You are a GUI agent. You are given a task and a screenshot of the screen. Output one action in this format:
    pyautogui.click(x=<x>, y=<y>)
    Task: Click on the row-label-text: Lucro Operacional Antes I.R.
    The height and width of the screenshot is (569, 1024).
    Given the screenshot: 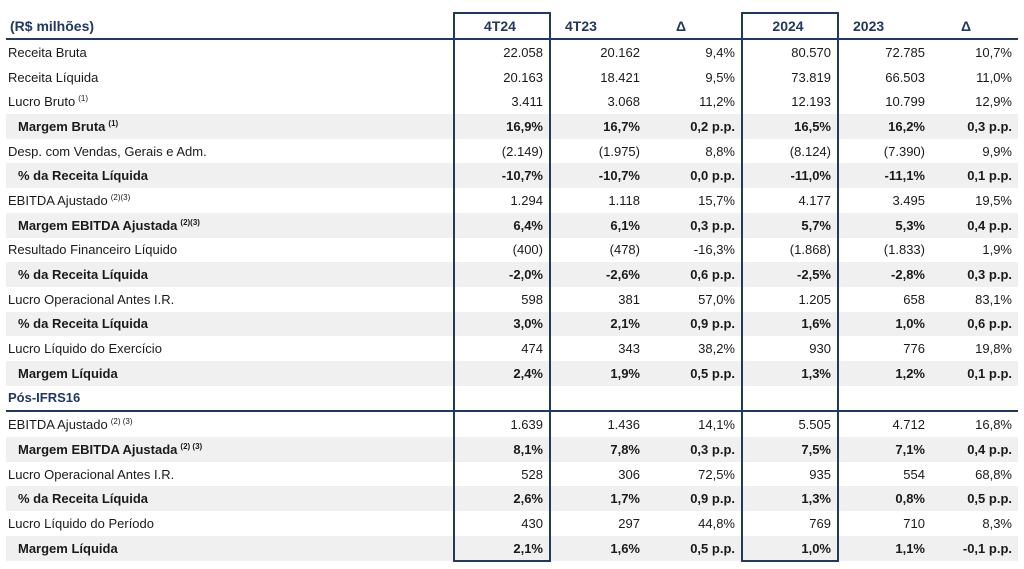 What is the action you would take?
    pyautogui.click(x=91, y=299)
    